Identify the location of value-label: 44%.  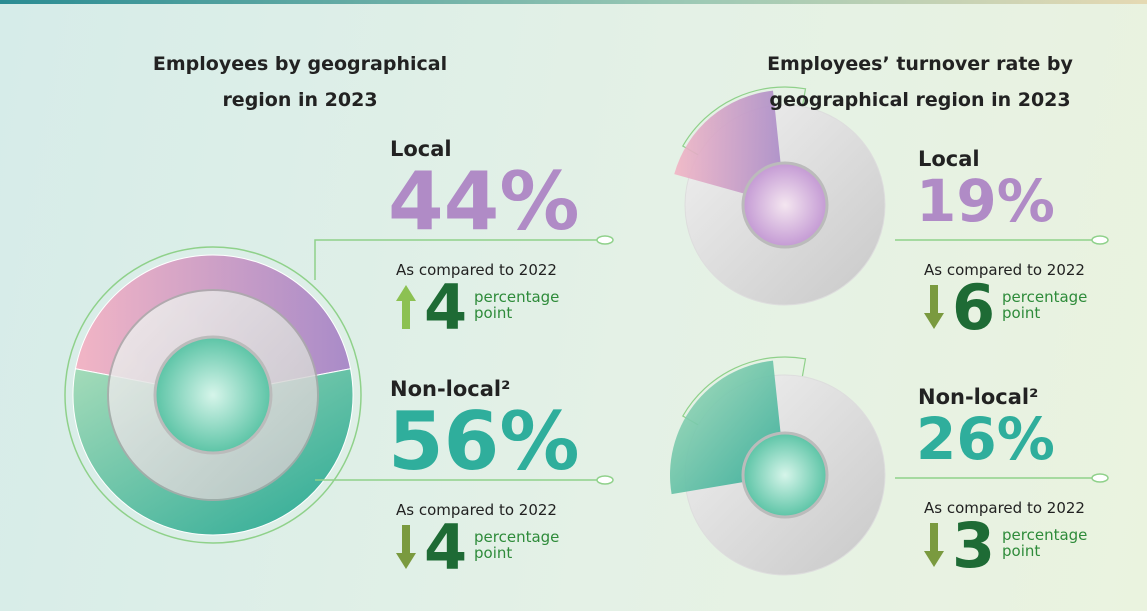
(484, 201).